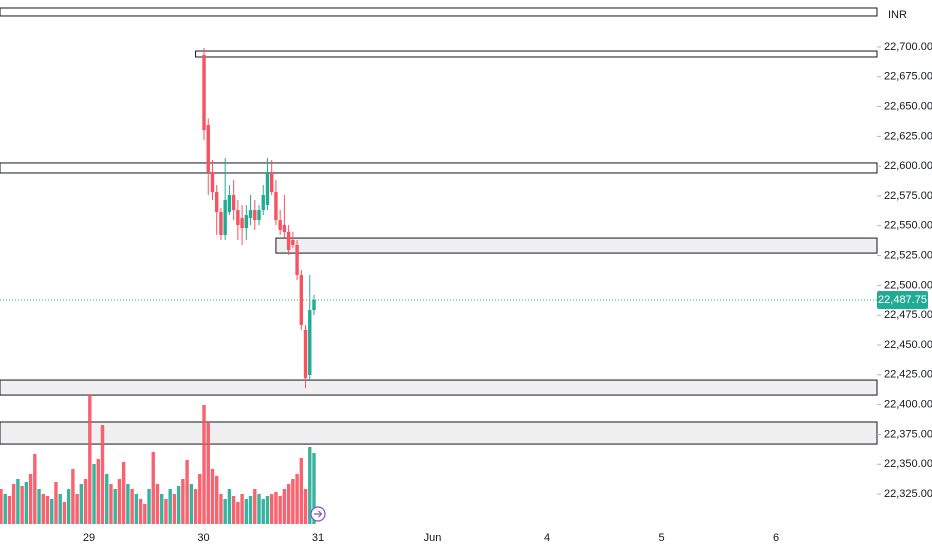  I want to click on x-tick-label: 30, so click(203, 538).